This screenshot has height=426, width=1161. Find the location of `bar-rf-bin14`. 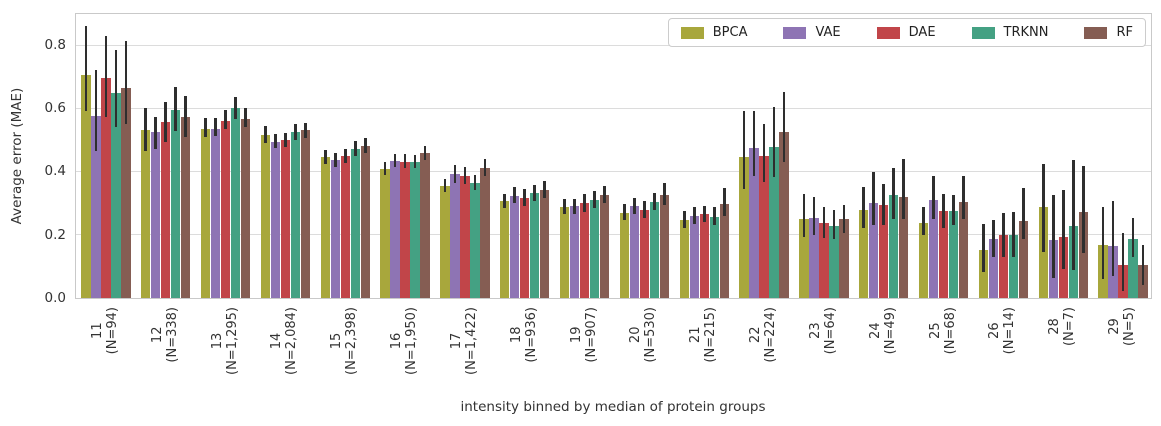

bar-rf-bin14 is located at coordinates (305, 214).